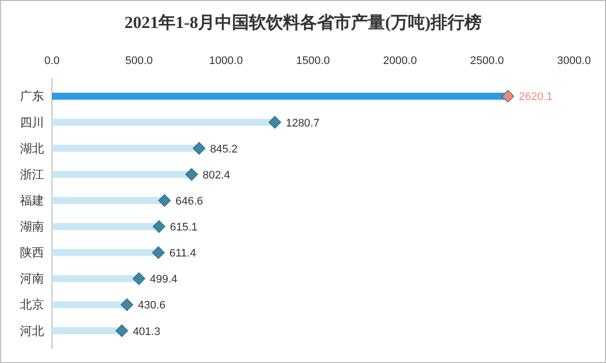  What do you see at coordinates (139, 61) in the screenshot?
I see `x-tick-label: 500.0` at bounding box center [139, 61].